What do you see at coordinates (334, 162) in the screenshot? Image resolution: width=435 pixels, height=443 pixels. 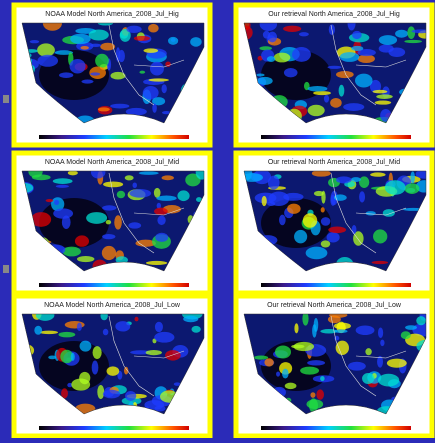 I see `panel-title: Our retrieval North America_2008_Jul_Mid` at bounding box center [334, 162].